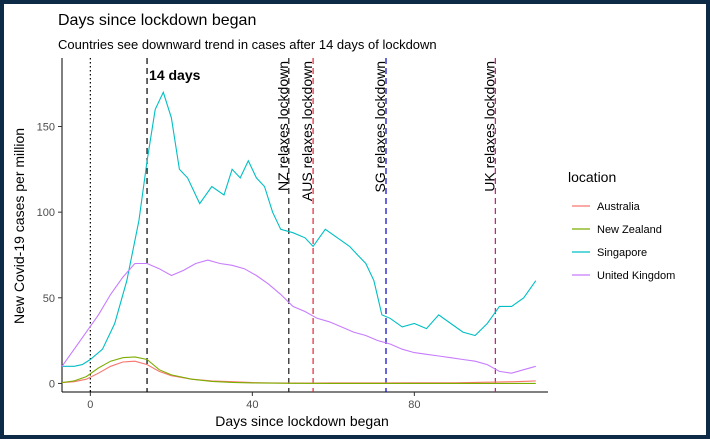  I want to click on legend-label: Australia, so click(619, 207).